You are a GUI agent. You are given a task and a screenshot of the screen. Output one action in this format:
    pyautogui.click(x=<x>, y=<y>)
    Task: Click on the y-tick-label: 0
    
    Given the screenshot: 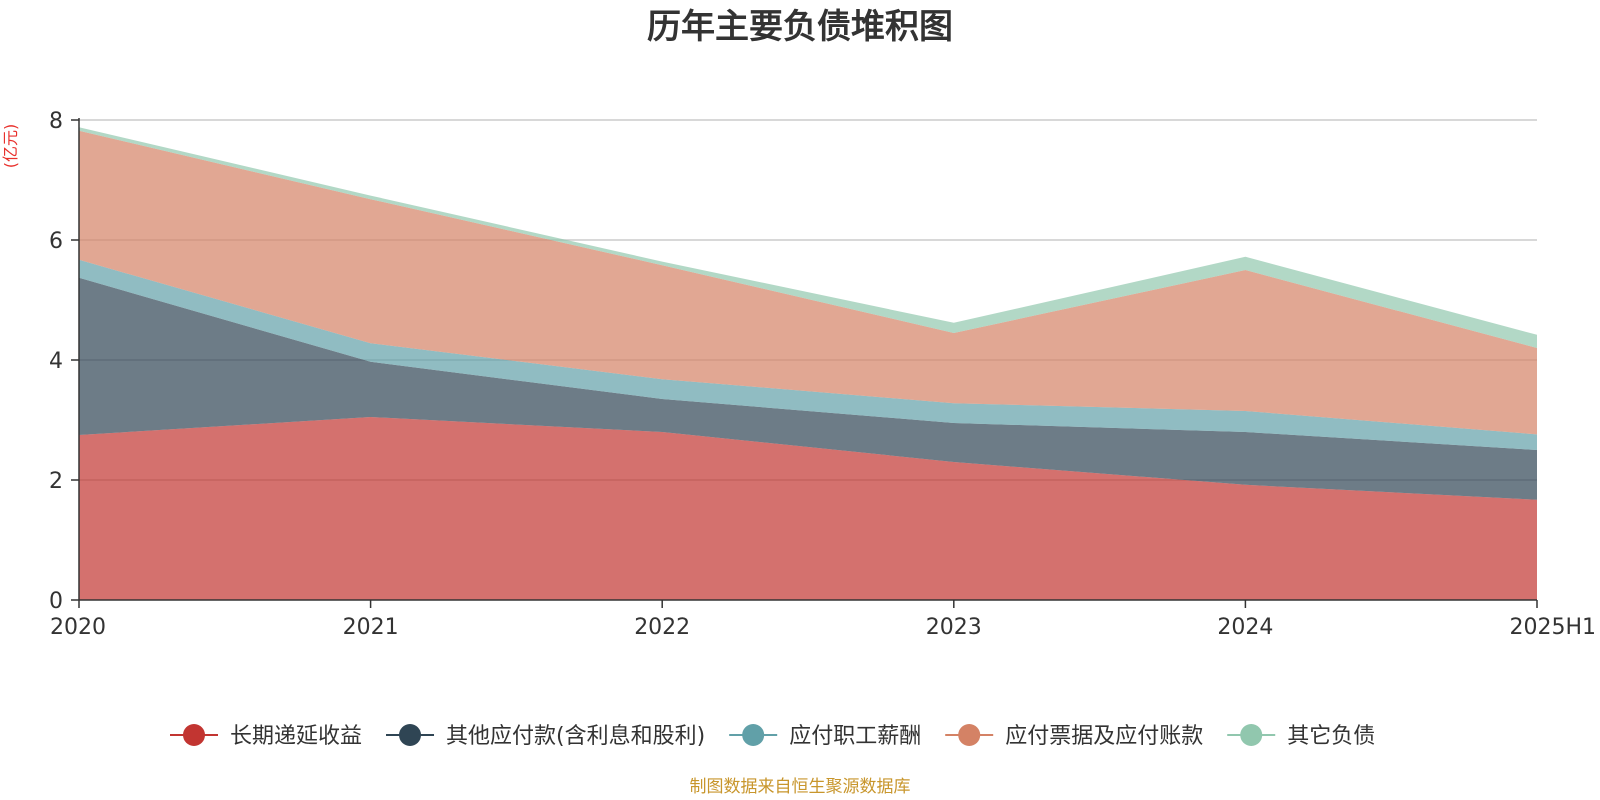 What is the action you would take?
    pyautogui.click(x=56, y=601)
    